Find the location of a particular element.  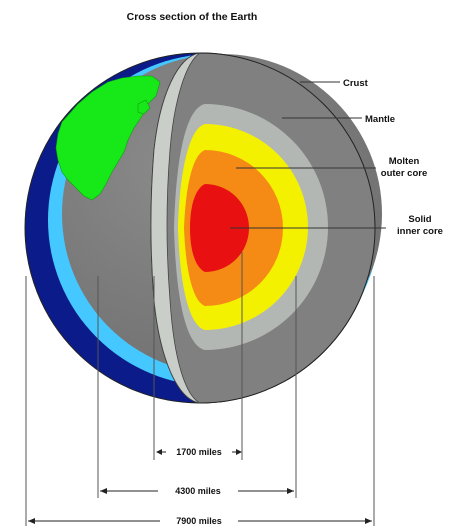

island is located at coordinates (144, 107).